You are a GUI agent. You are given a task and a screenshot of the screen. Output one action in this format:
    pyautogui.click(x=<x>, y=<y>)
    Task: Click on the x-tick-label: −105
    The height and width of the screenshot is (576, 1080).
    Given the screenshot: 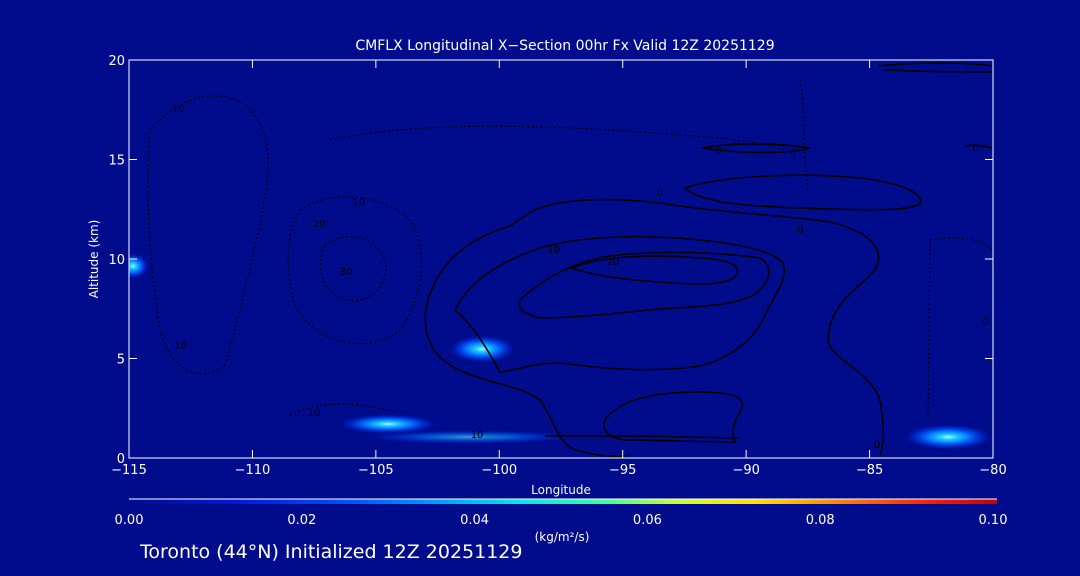 What is the action you would take?
    pyautogui.click(x=376, y=470)
    